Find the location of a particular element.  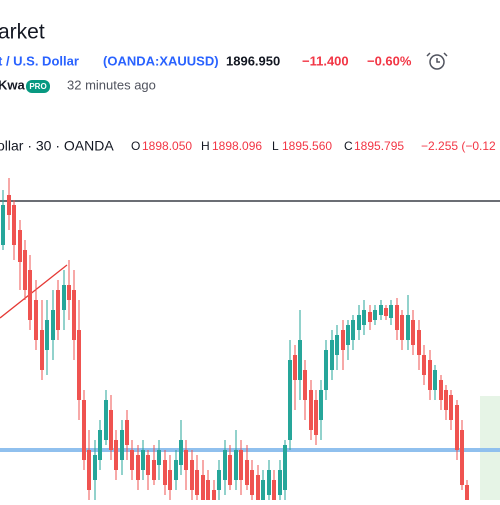

legend-value: 1898.096 is located at coordinates (237, 146).